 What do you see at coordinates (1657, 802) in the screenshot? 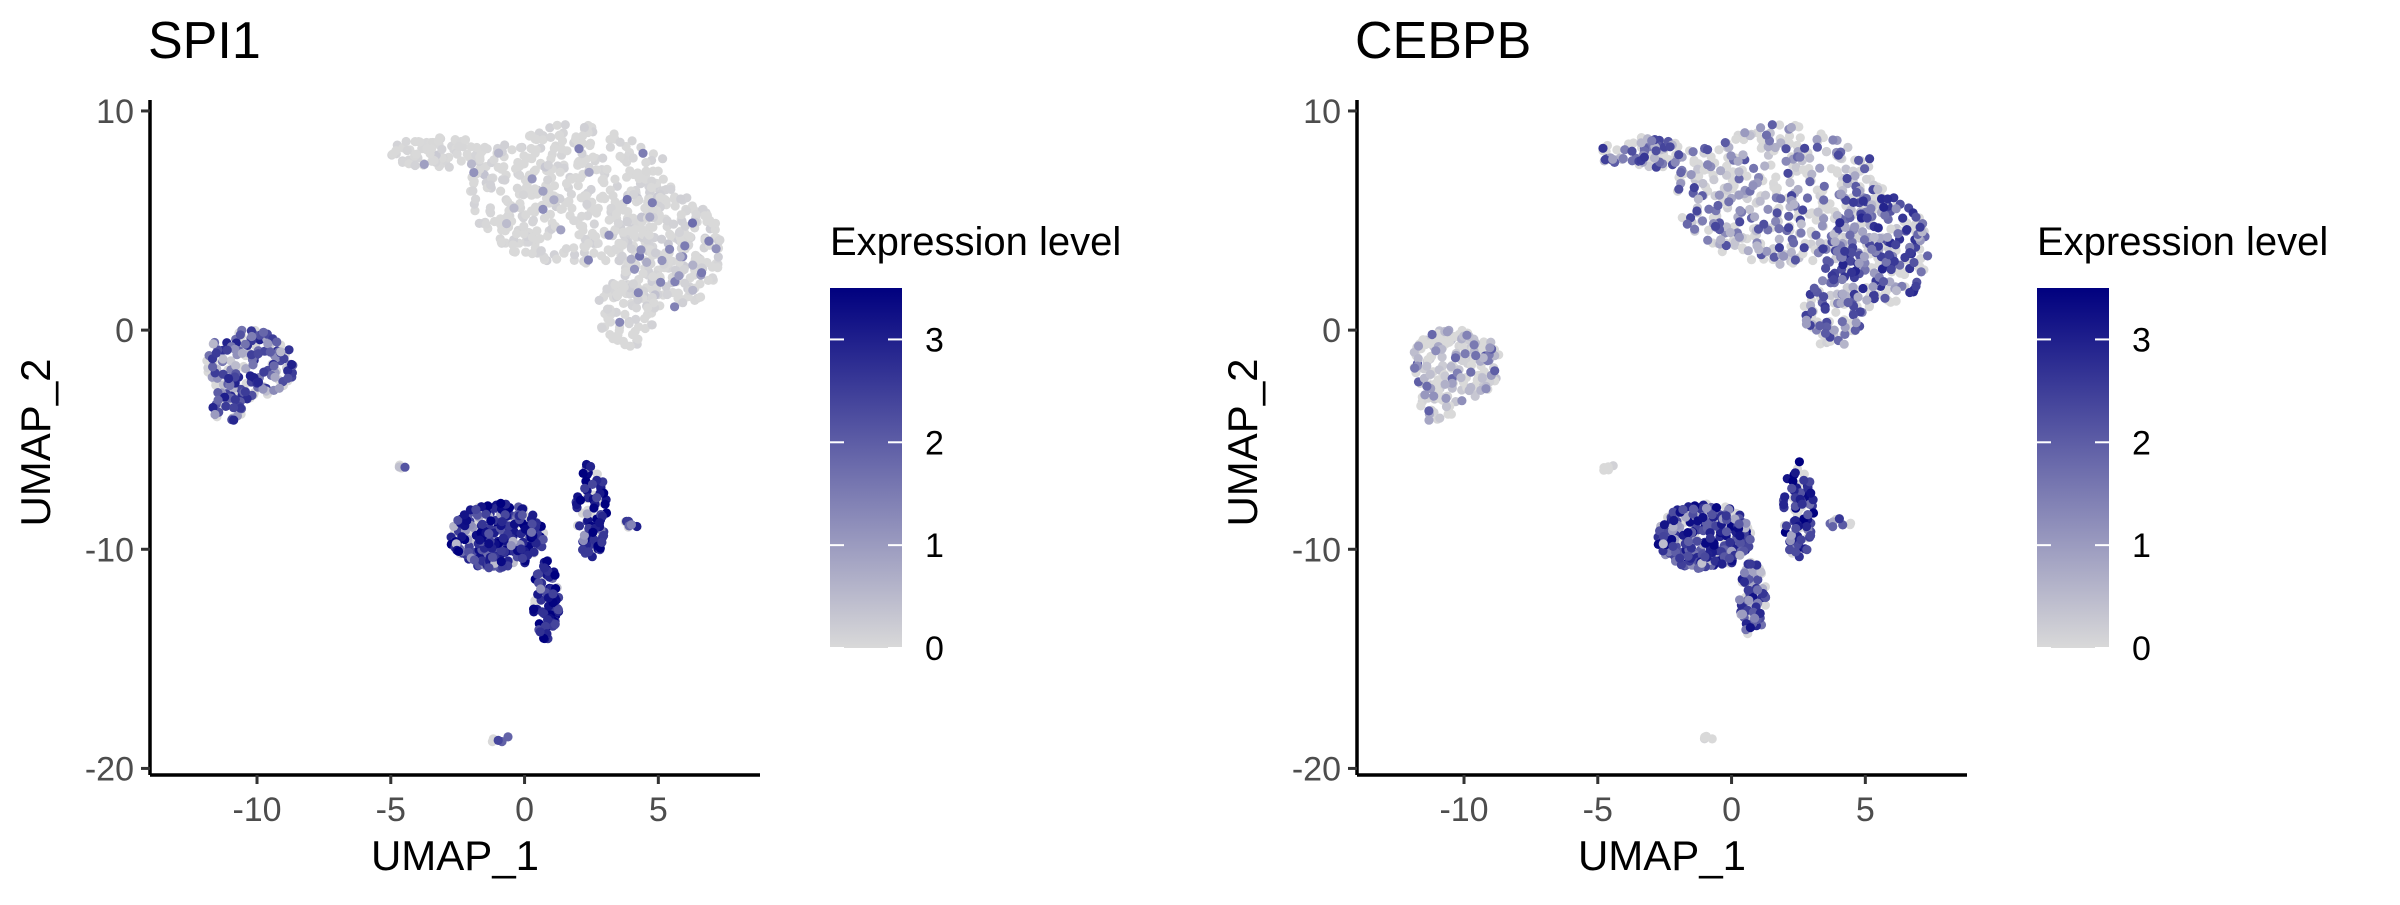
I see `x-axis-ticks: -10 -5 0 5` at bounding box center [1657, 802].